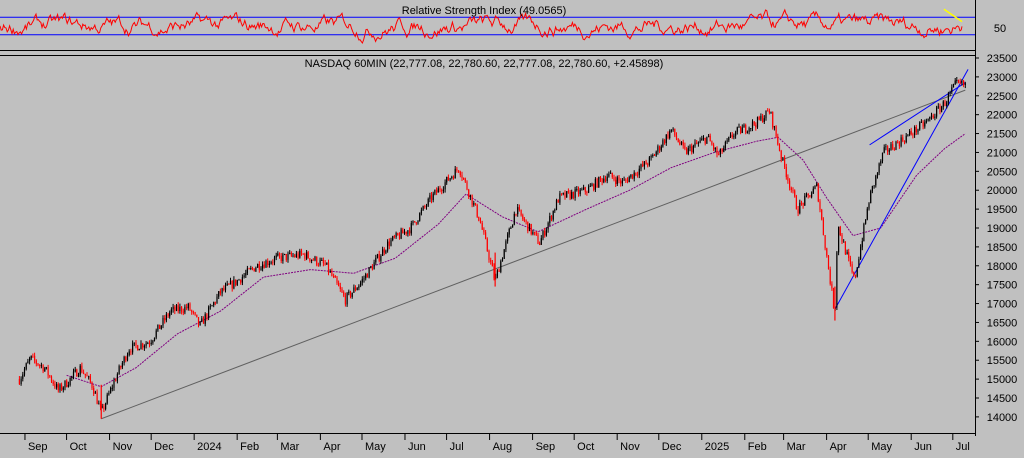 Image resolution: width=1024 pixels, height=458 pixels. What do you see at coordinates (331, 447) in the screenshot?
I see `time-tick-label: Apr` at bounding box center [331, 447].